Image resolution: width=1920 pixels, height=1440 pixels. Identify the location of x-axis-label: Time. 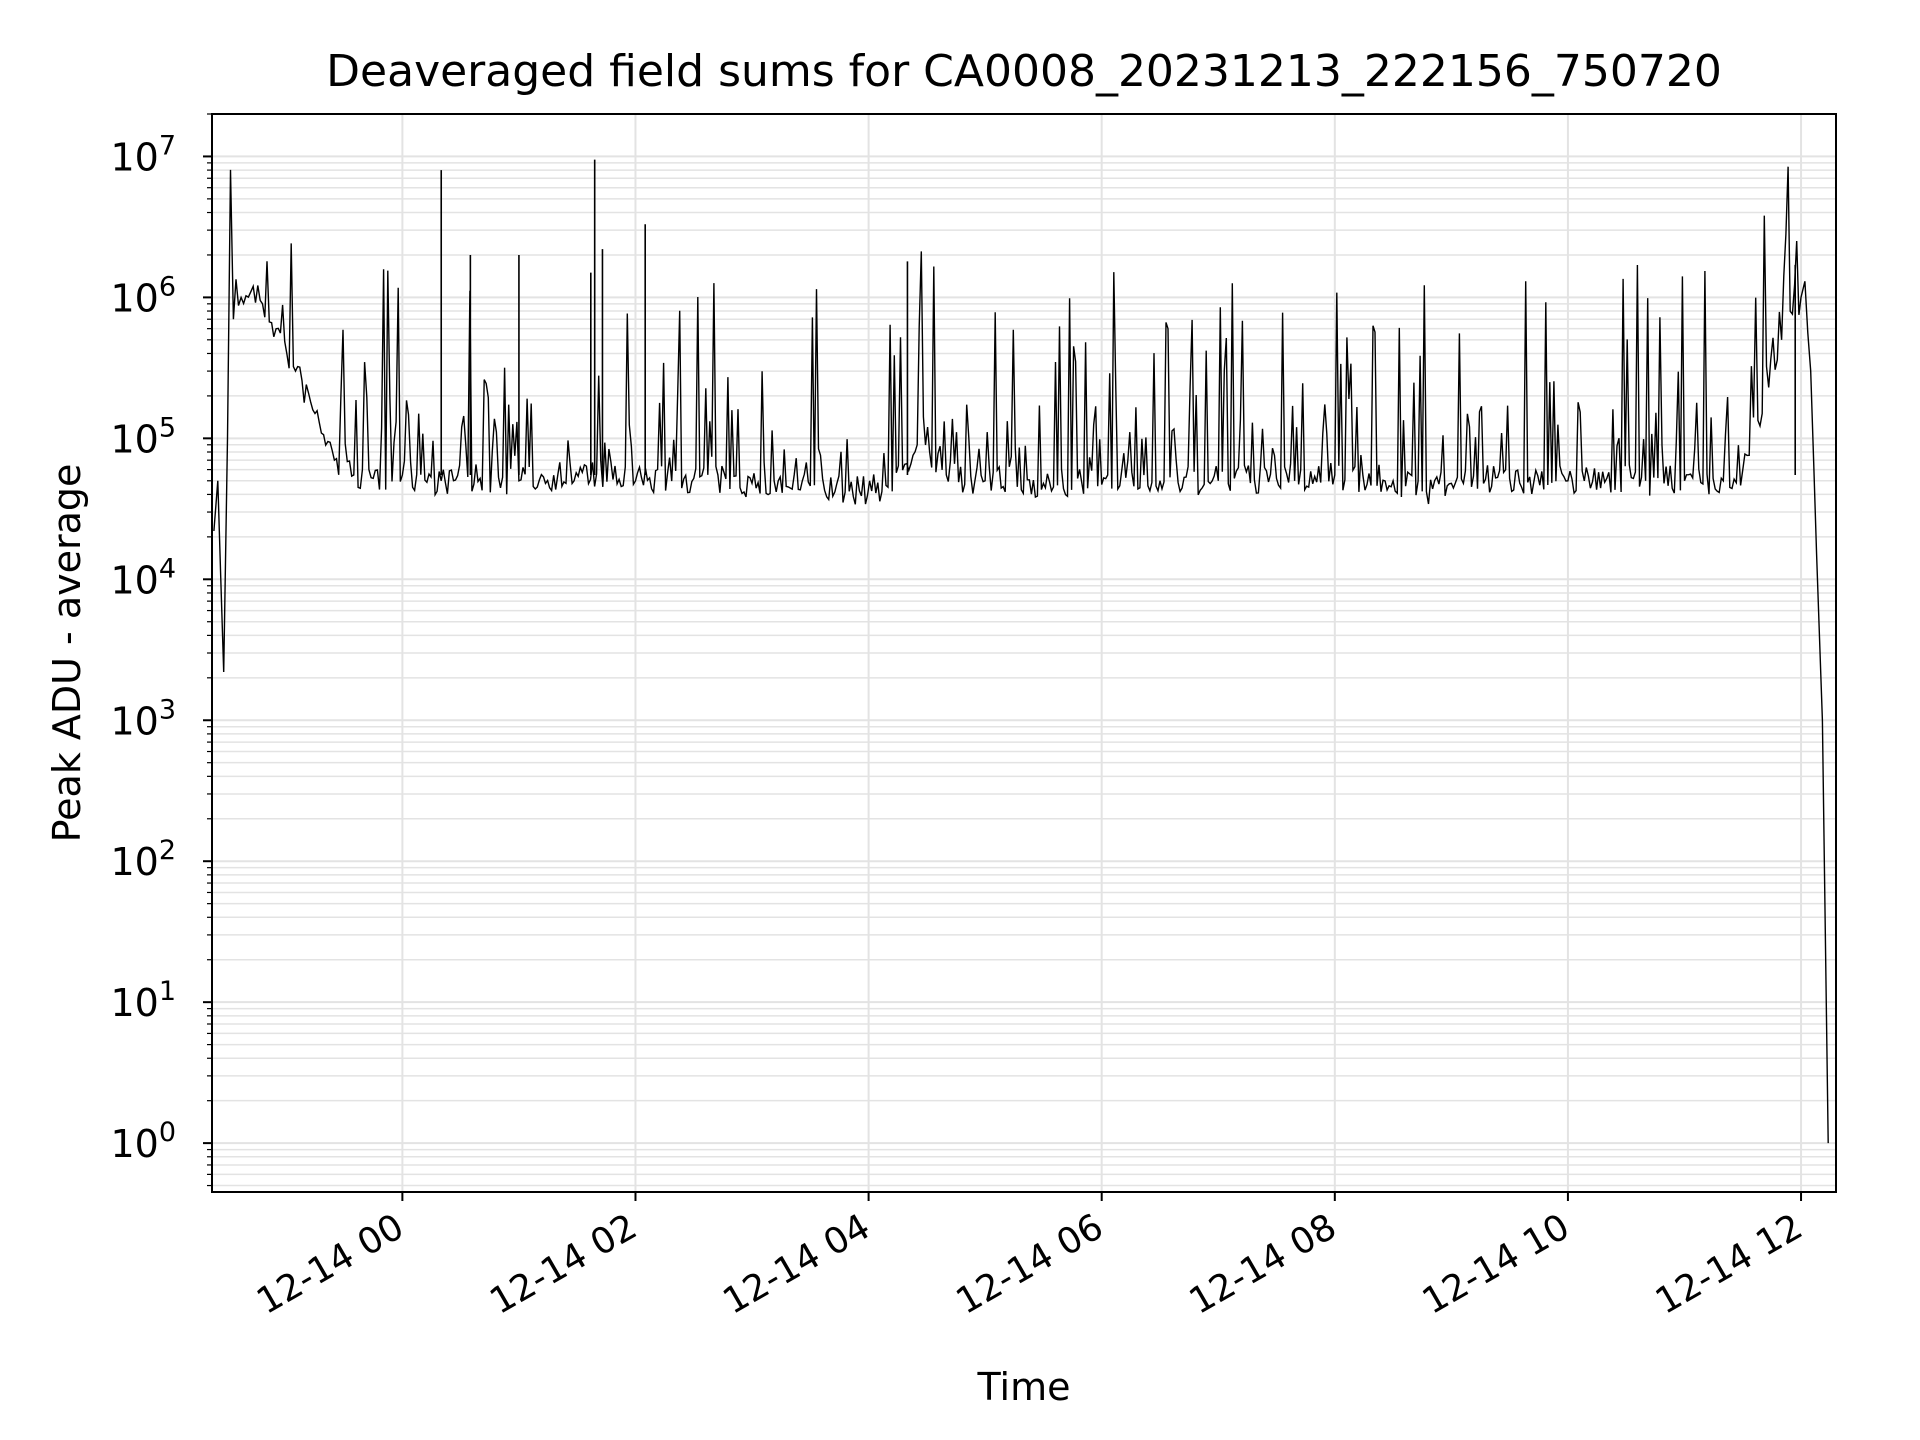
(1024, 1387).